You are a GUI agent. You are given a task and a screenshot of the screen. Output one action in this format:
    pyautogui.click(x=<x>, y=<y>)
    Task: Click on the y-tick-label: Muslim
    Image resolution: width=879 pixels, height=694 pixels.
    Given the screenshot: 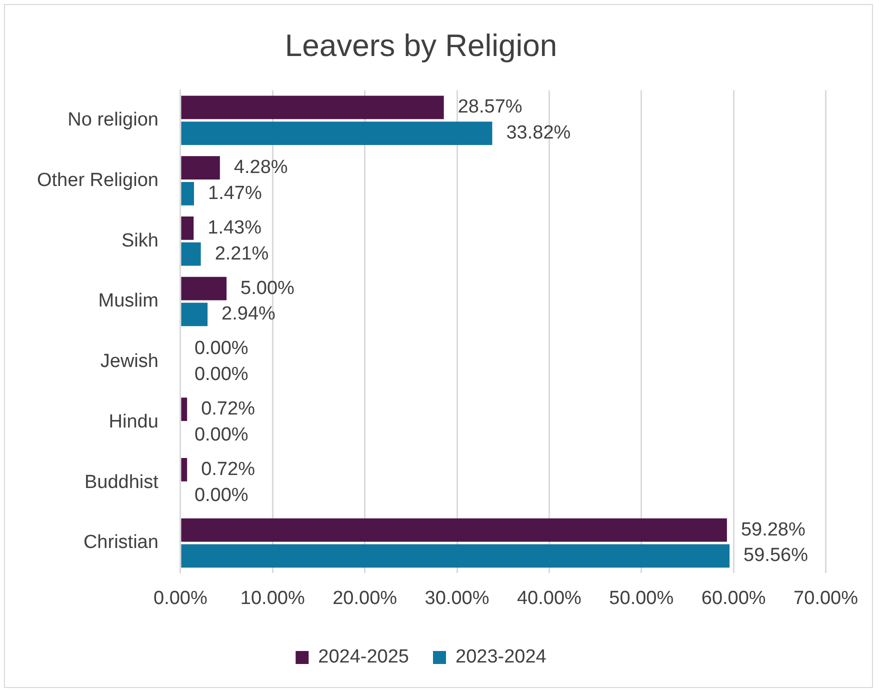 What is the action you would take?
    pyautogui.click(x=128, y=301)
    